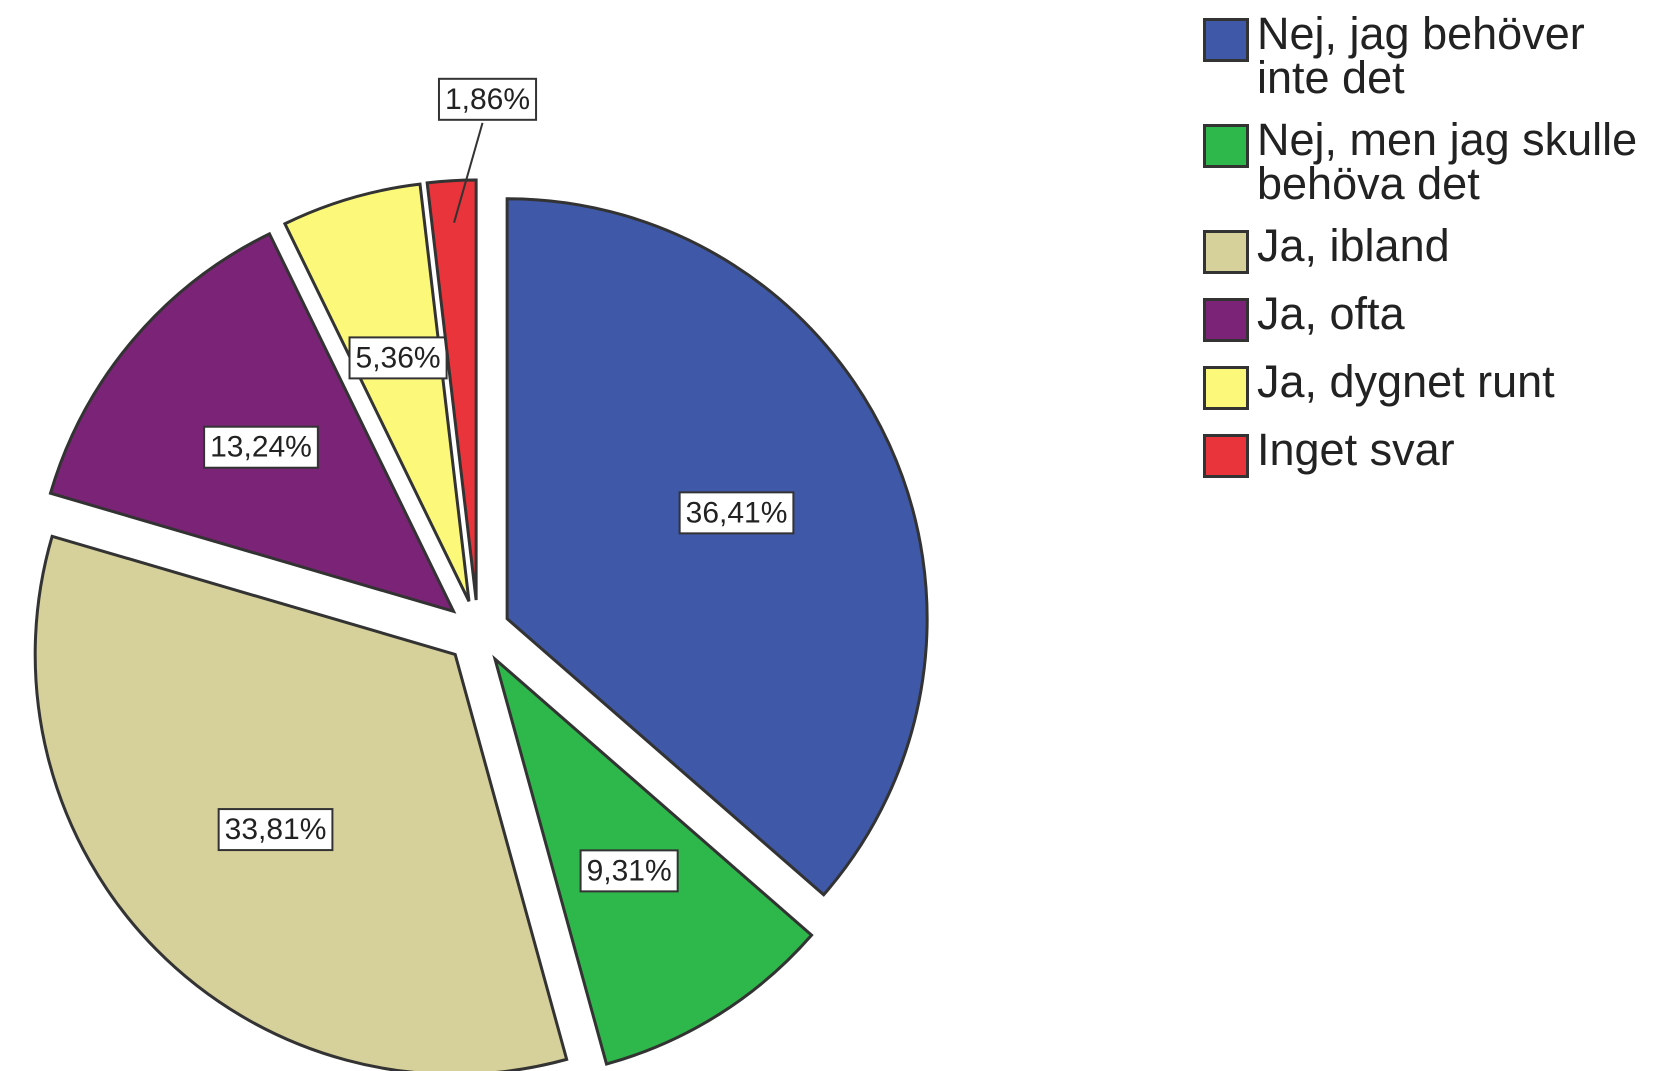 The image size is (1675, 1071). What do you see at coordinates (1438, 315) in the screenshot?
I see `legend-item: Ja, ofta` at bounding box center [1438, 315].